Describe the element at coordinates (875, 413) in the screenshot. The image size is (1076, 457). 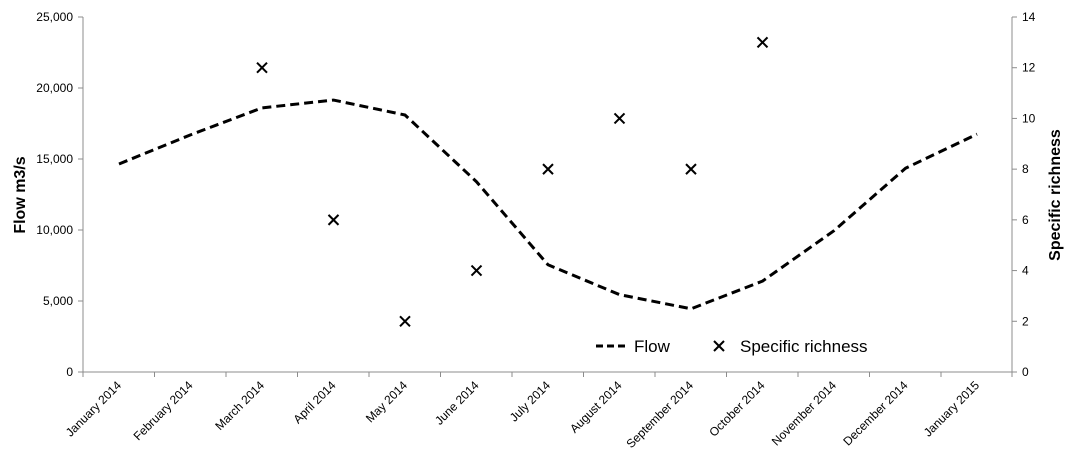
I see `x-tick-label: December 2014` at that location.